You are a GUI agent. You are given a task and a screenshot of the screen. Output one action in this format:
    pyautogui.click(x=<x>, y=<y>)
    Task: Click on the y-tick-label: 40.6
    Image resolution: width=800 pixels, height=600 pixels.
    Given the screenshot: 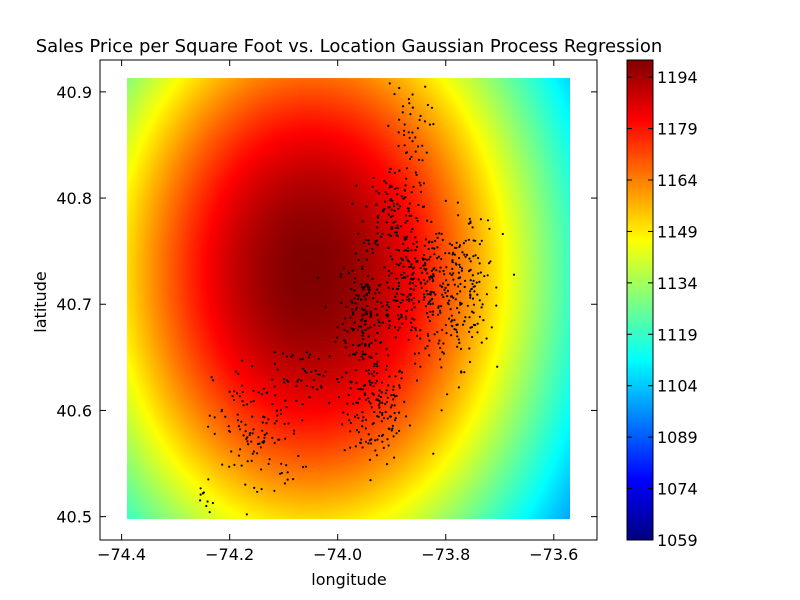 What is the action you would take?
    pyautogui.click(x=74, y=410)
    